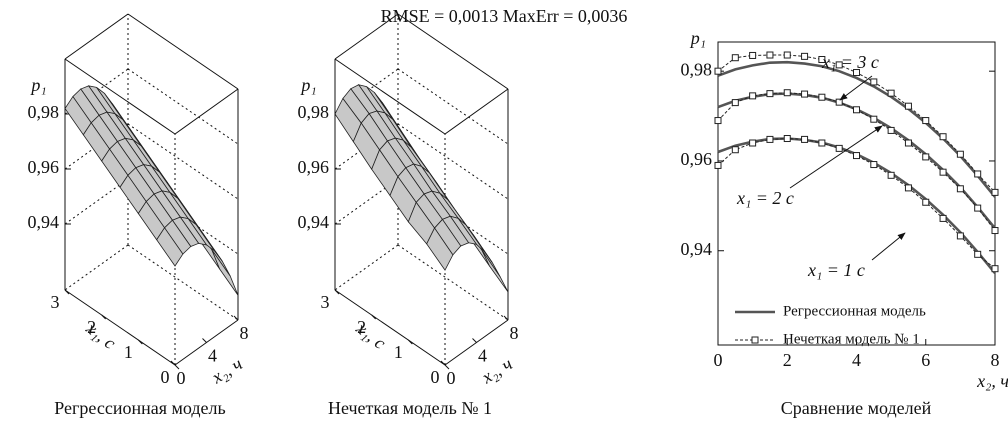 Image resolution: width=1008 pixels, height=428 pixels. I want to click on z-tick-label: 0,96, so click(314, 167).